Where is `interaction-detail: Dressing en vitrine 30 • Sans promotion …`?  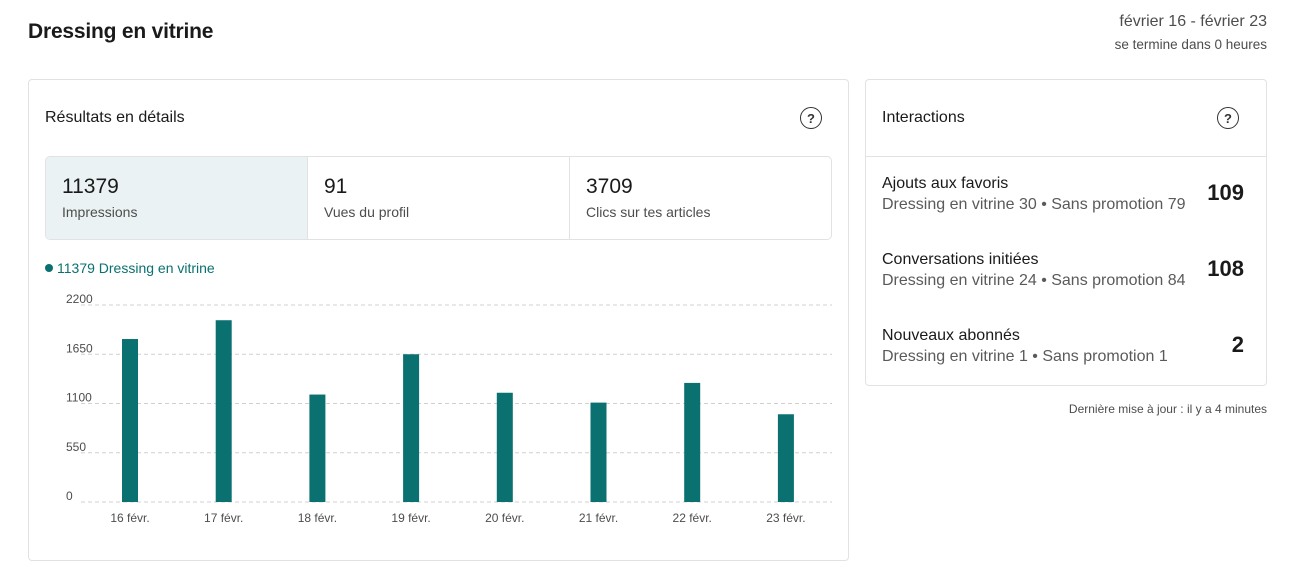 interaction-detail: Dressing en vitrine 30 • Sans promotion … is located at coordinates (1034, 204).